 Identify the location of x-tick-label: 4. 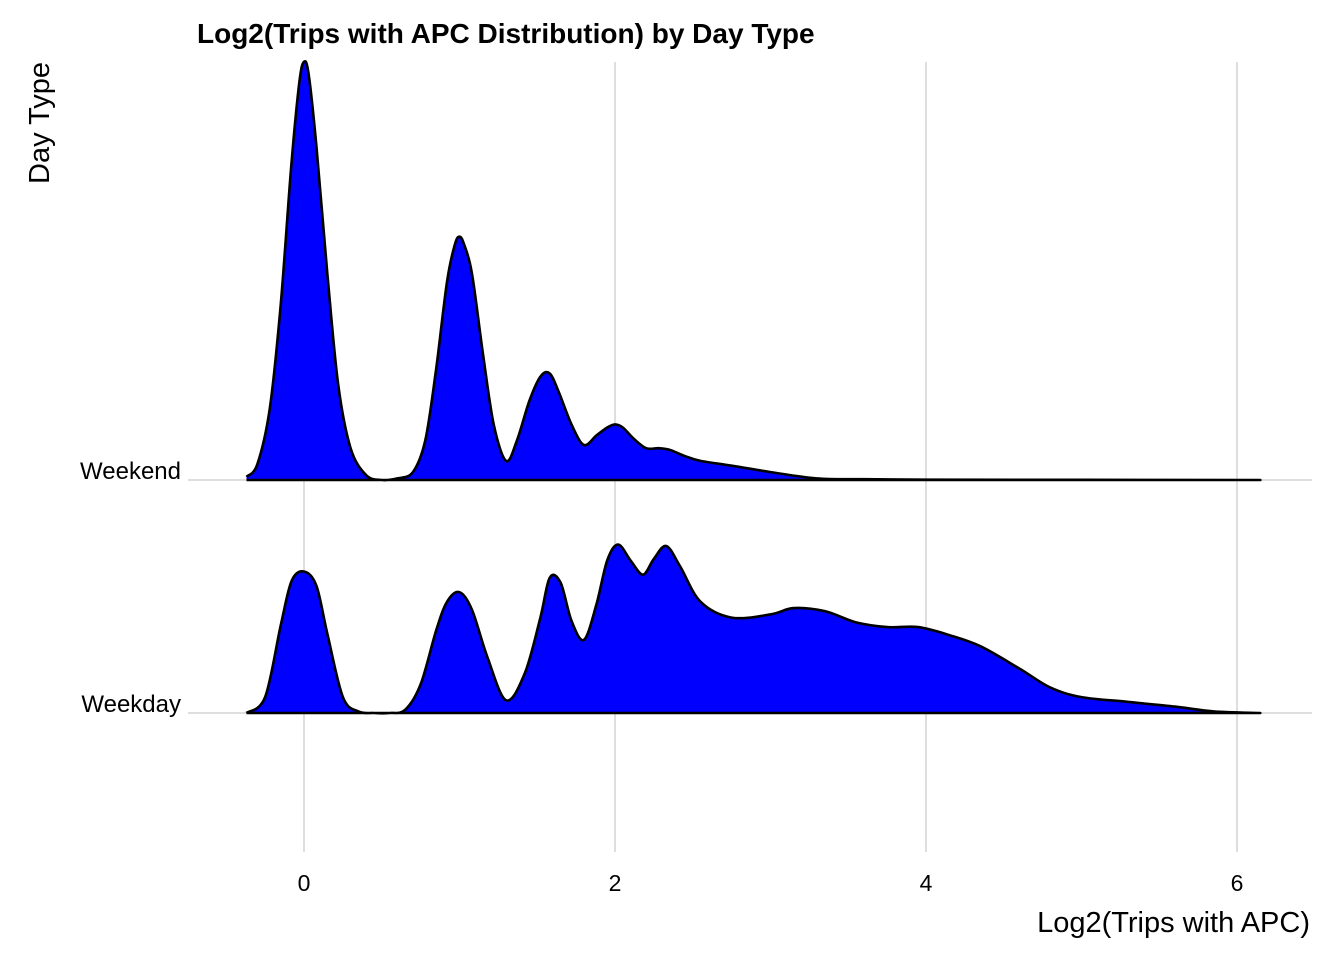
(926, 883).